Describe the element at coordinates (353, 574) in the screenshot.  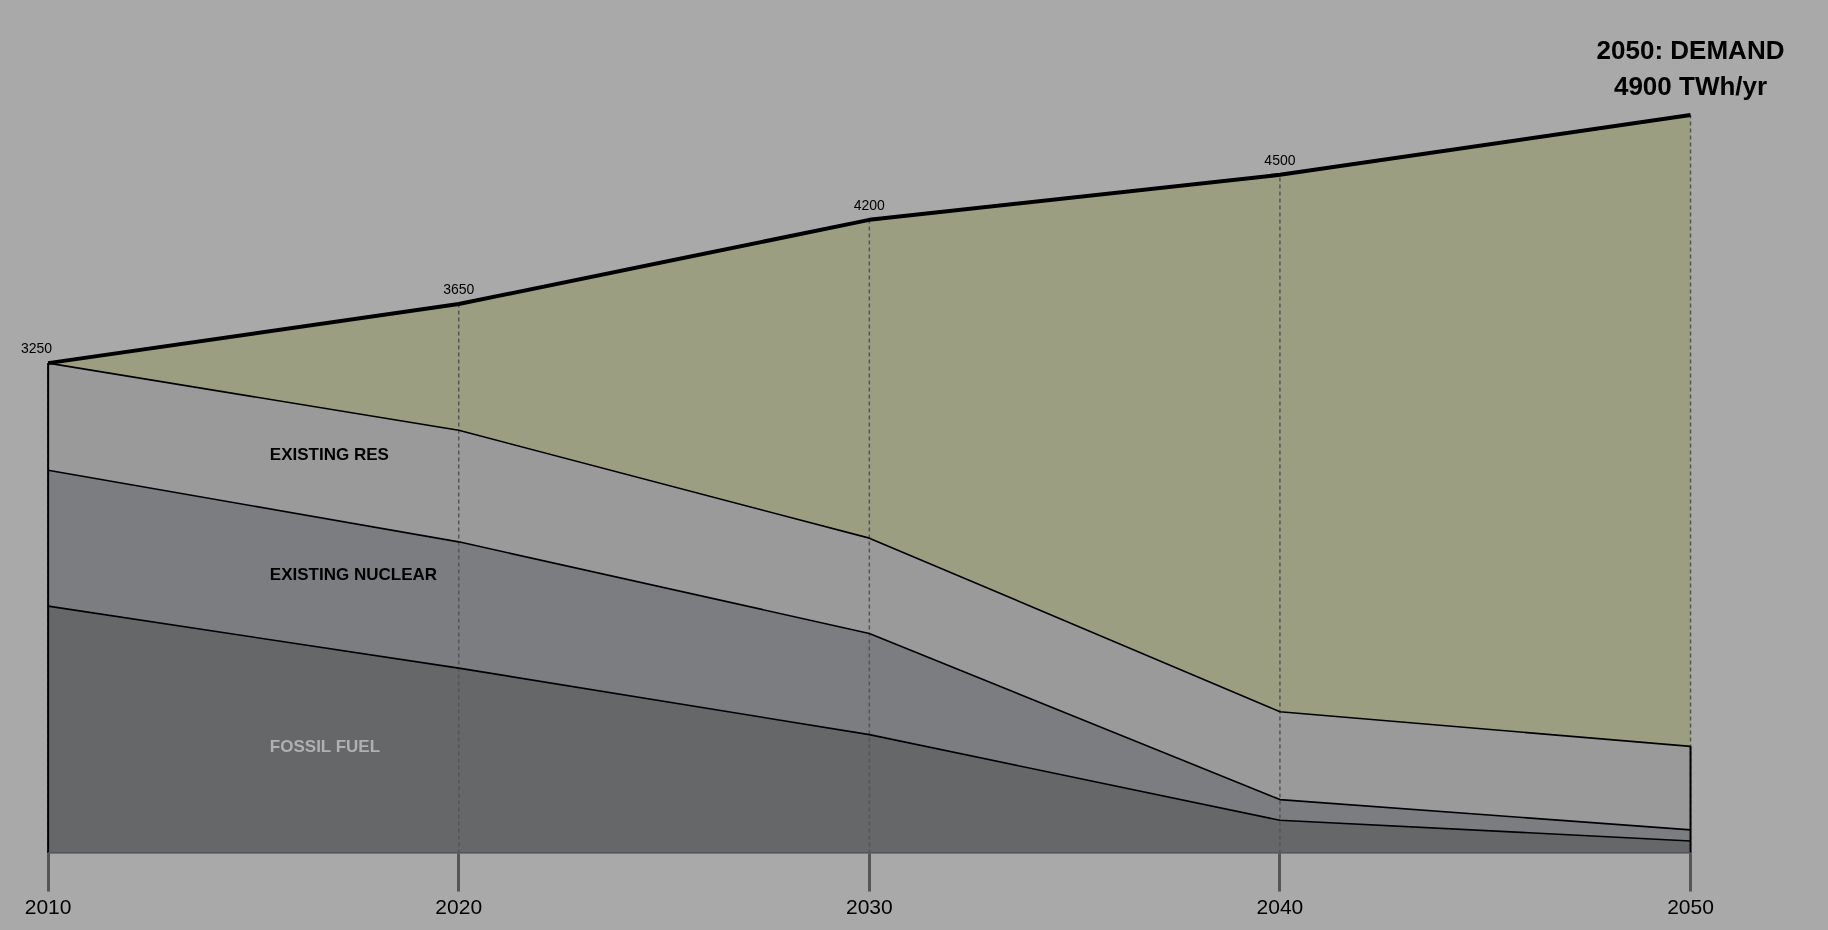
I see `series-label: EXISTING NUCLEAR` at that location.